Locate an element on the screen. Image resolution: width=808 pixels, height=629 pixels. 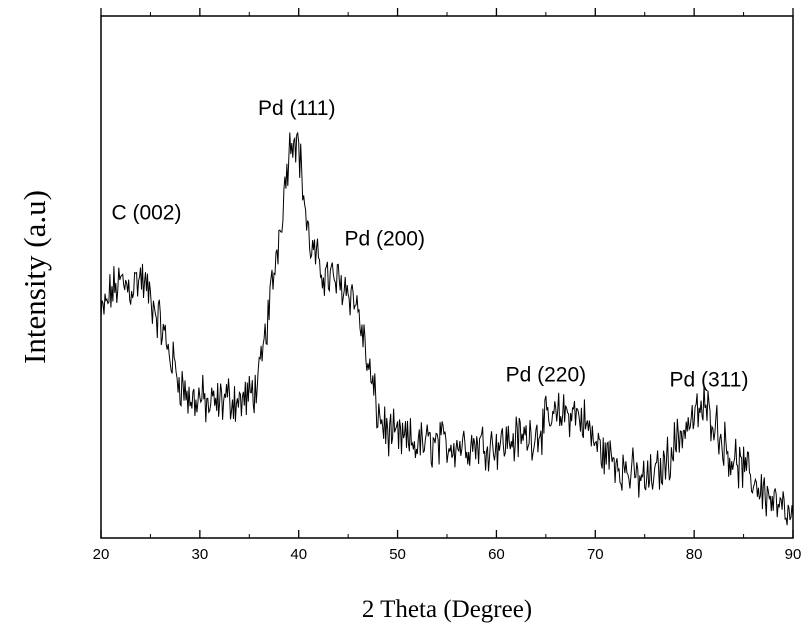
x-tick-label: 30 is located at coordinates (200, 554).